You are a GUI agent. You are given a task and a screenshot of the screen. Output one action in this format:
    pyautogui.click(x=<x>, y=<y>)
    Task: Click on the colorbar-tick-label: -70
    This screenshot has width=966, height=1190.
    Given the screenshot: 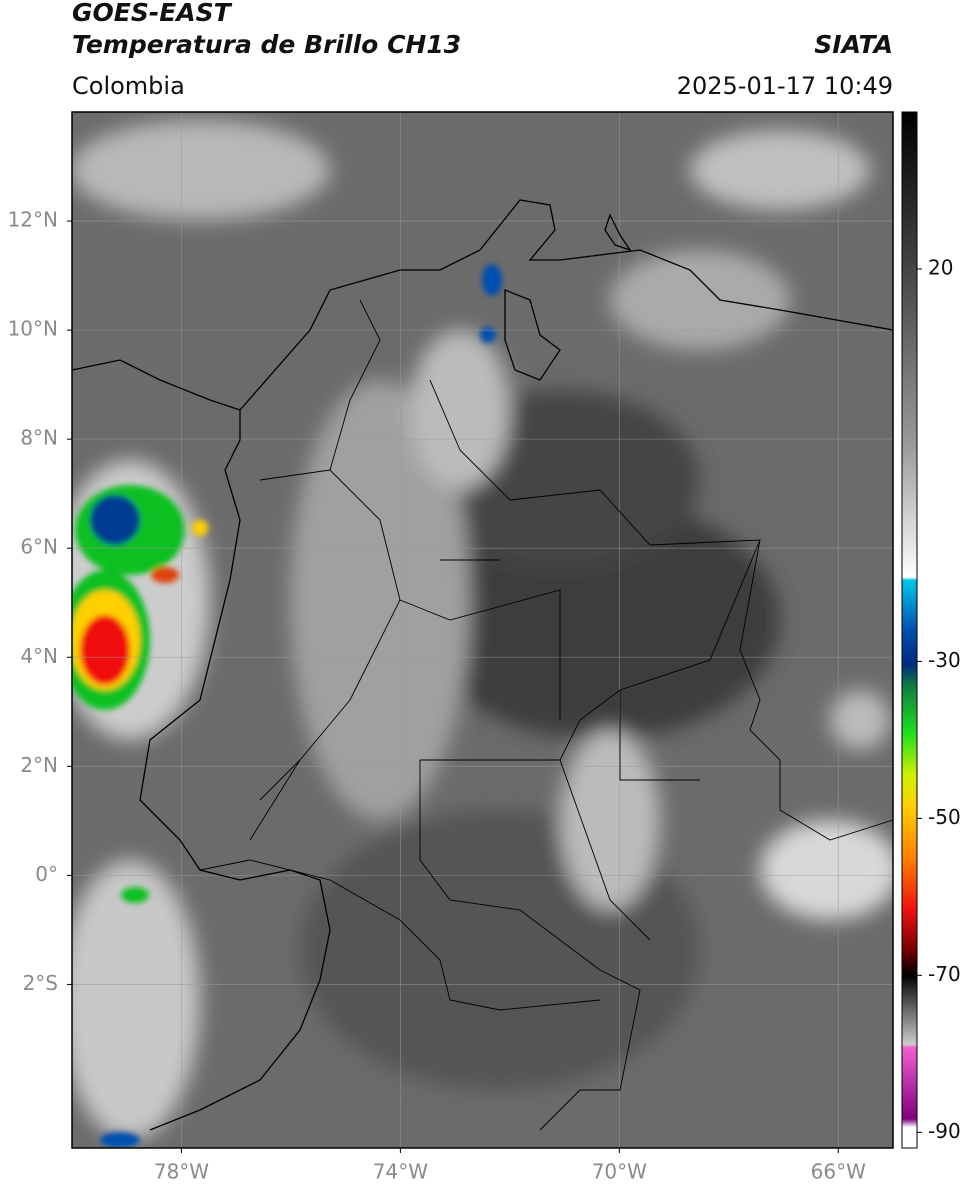 What is the action you would take?
    pyautogui.click(x=944, y=974)
    